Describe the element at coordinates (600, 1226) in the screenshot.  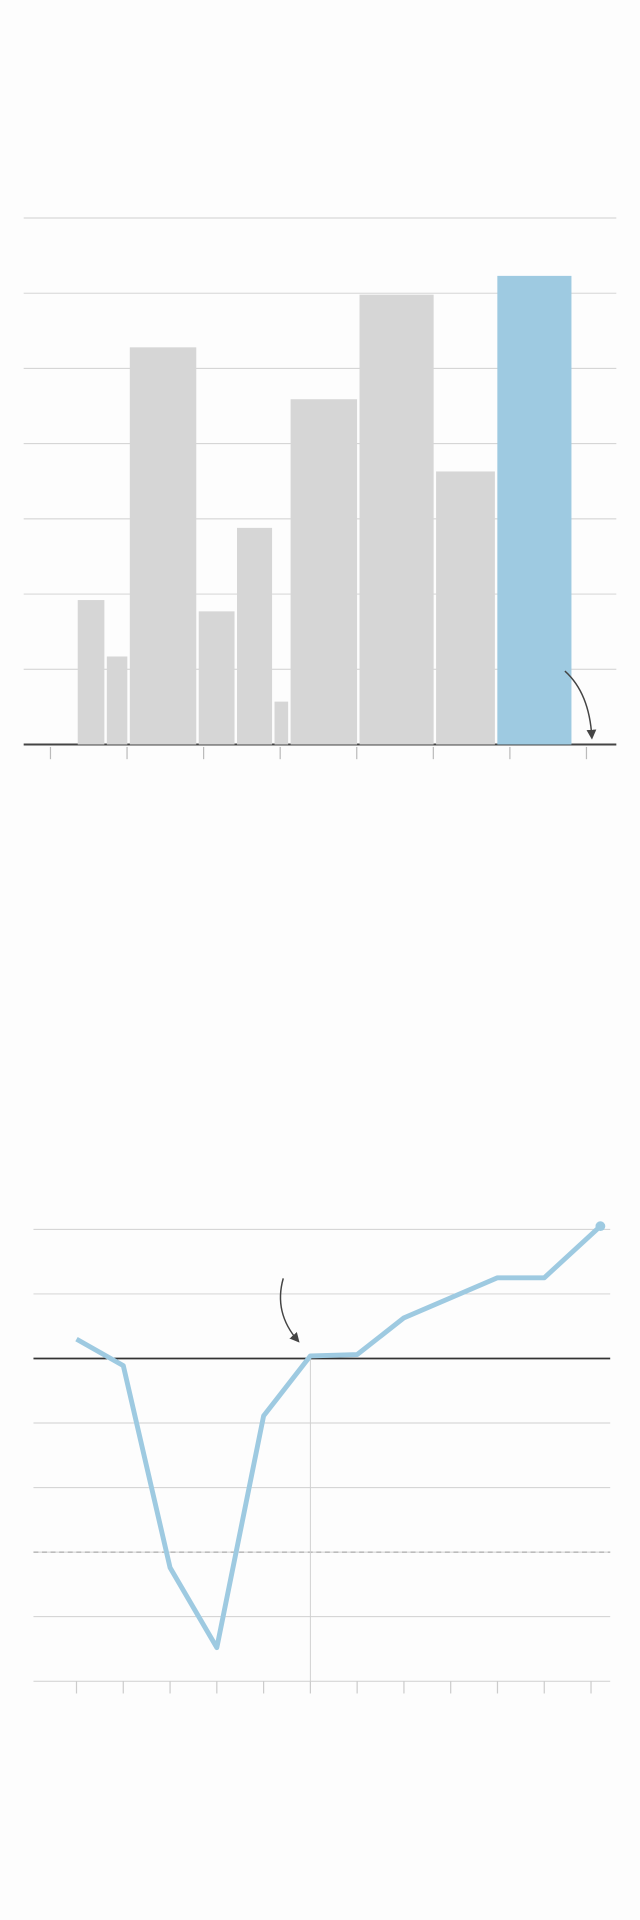
I see `end-point` at that location.